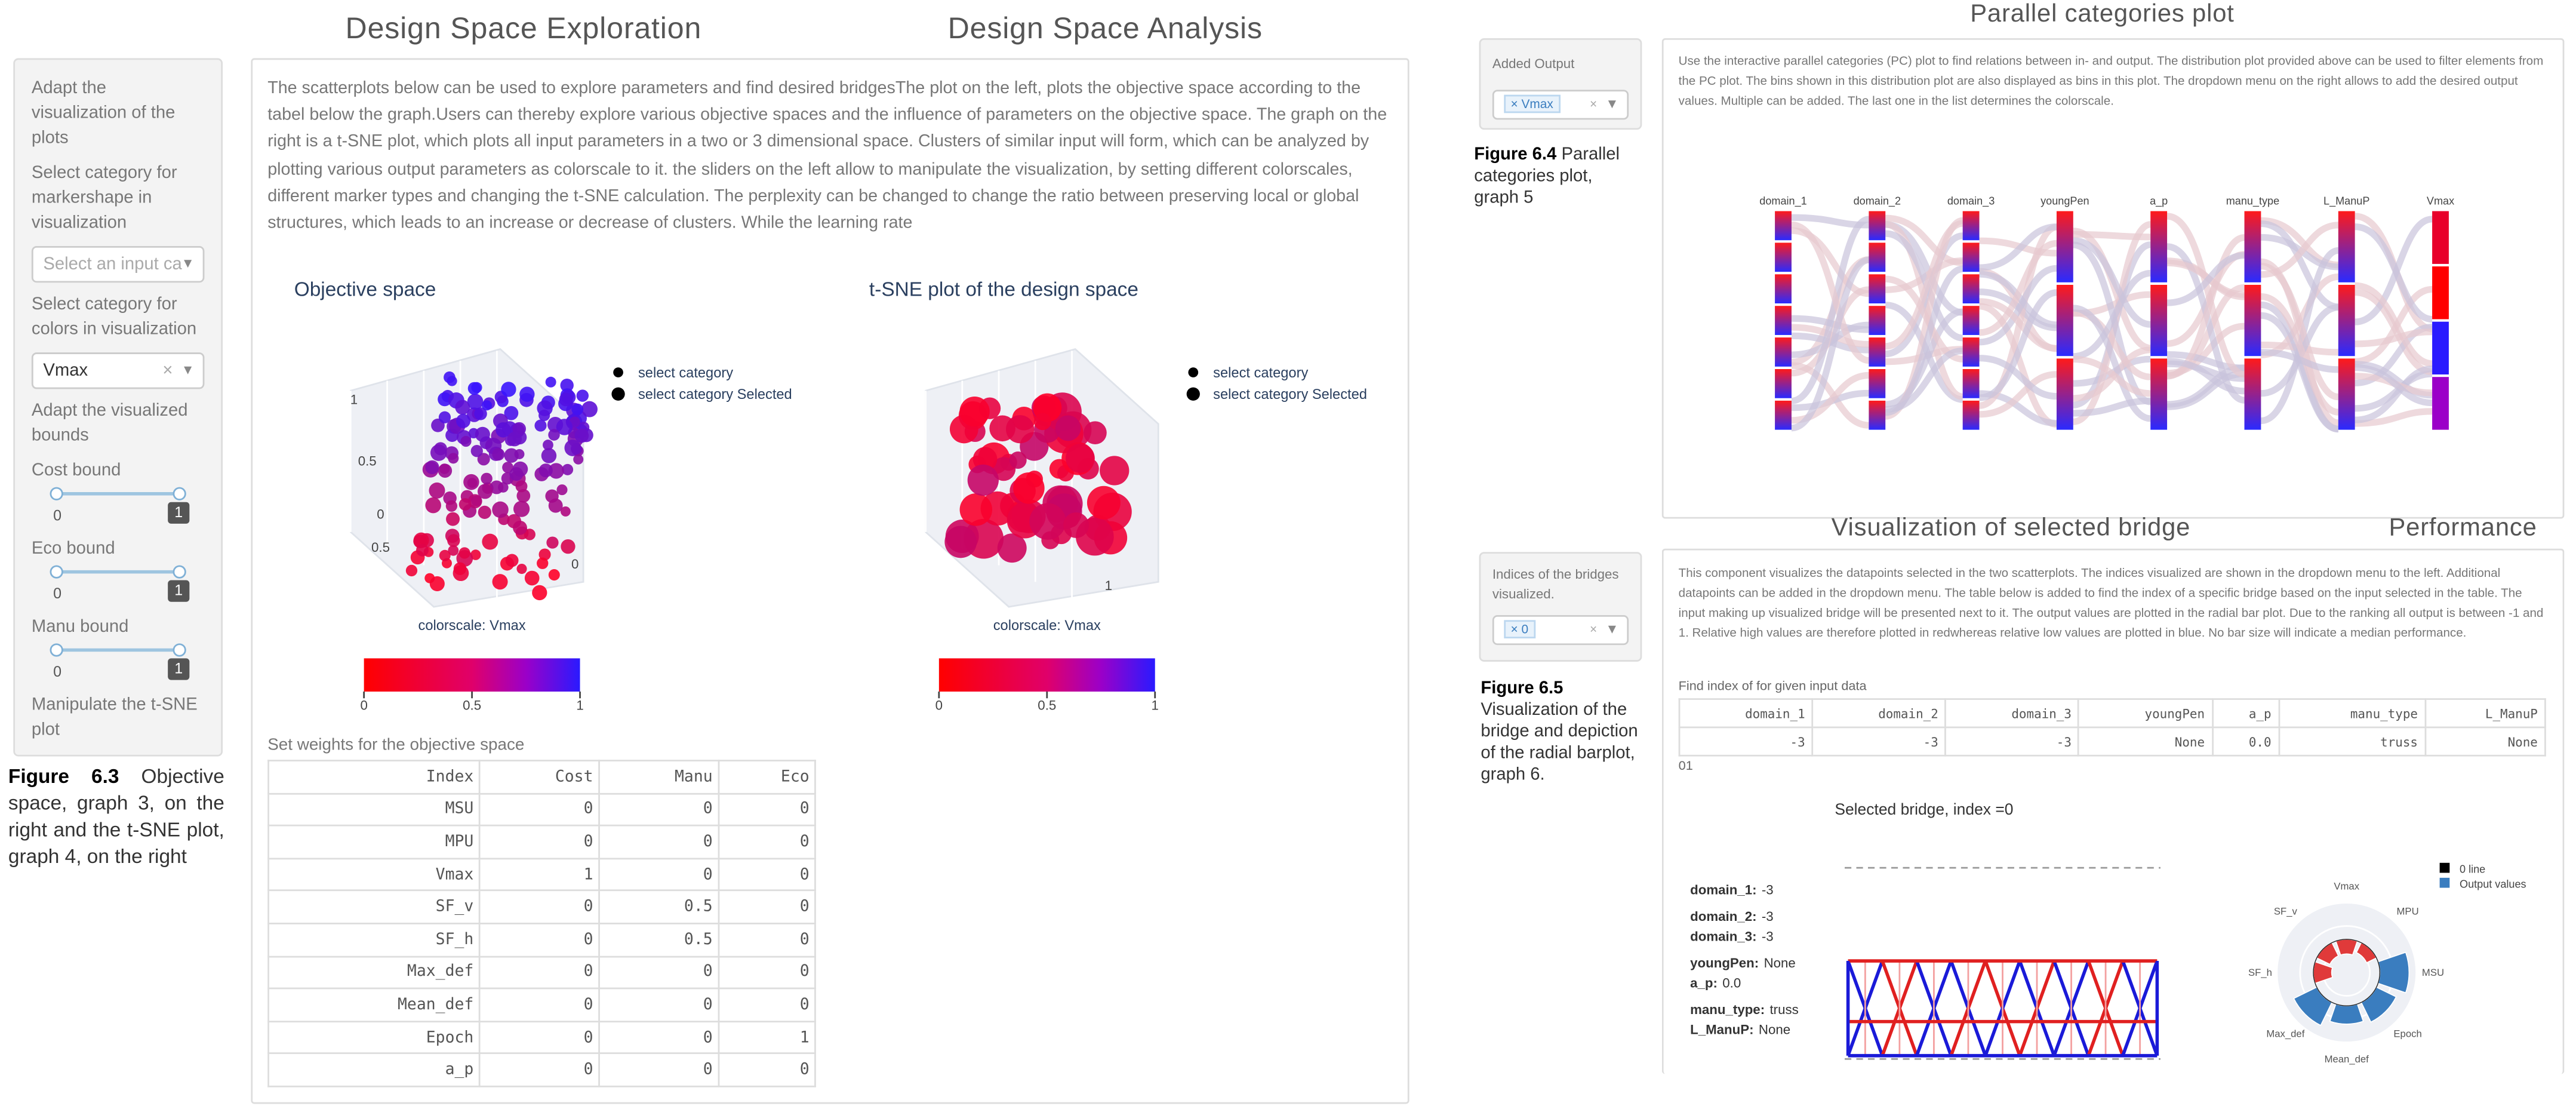 The width and height of the screenshot is (2576, 1109). What do you see at coordinates (658, 940) in the screenshot?
I see `table-cell: 0.5` at bounding box center [658, 940].